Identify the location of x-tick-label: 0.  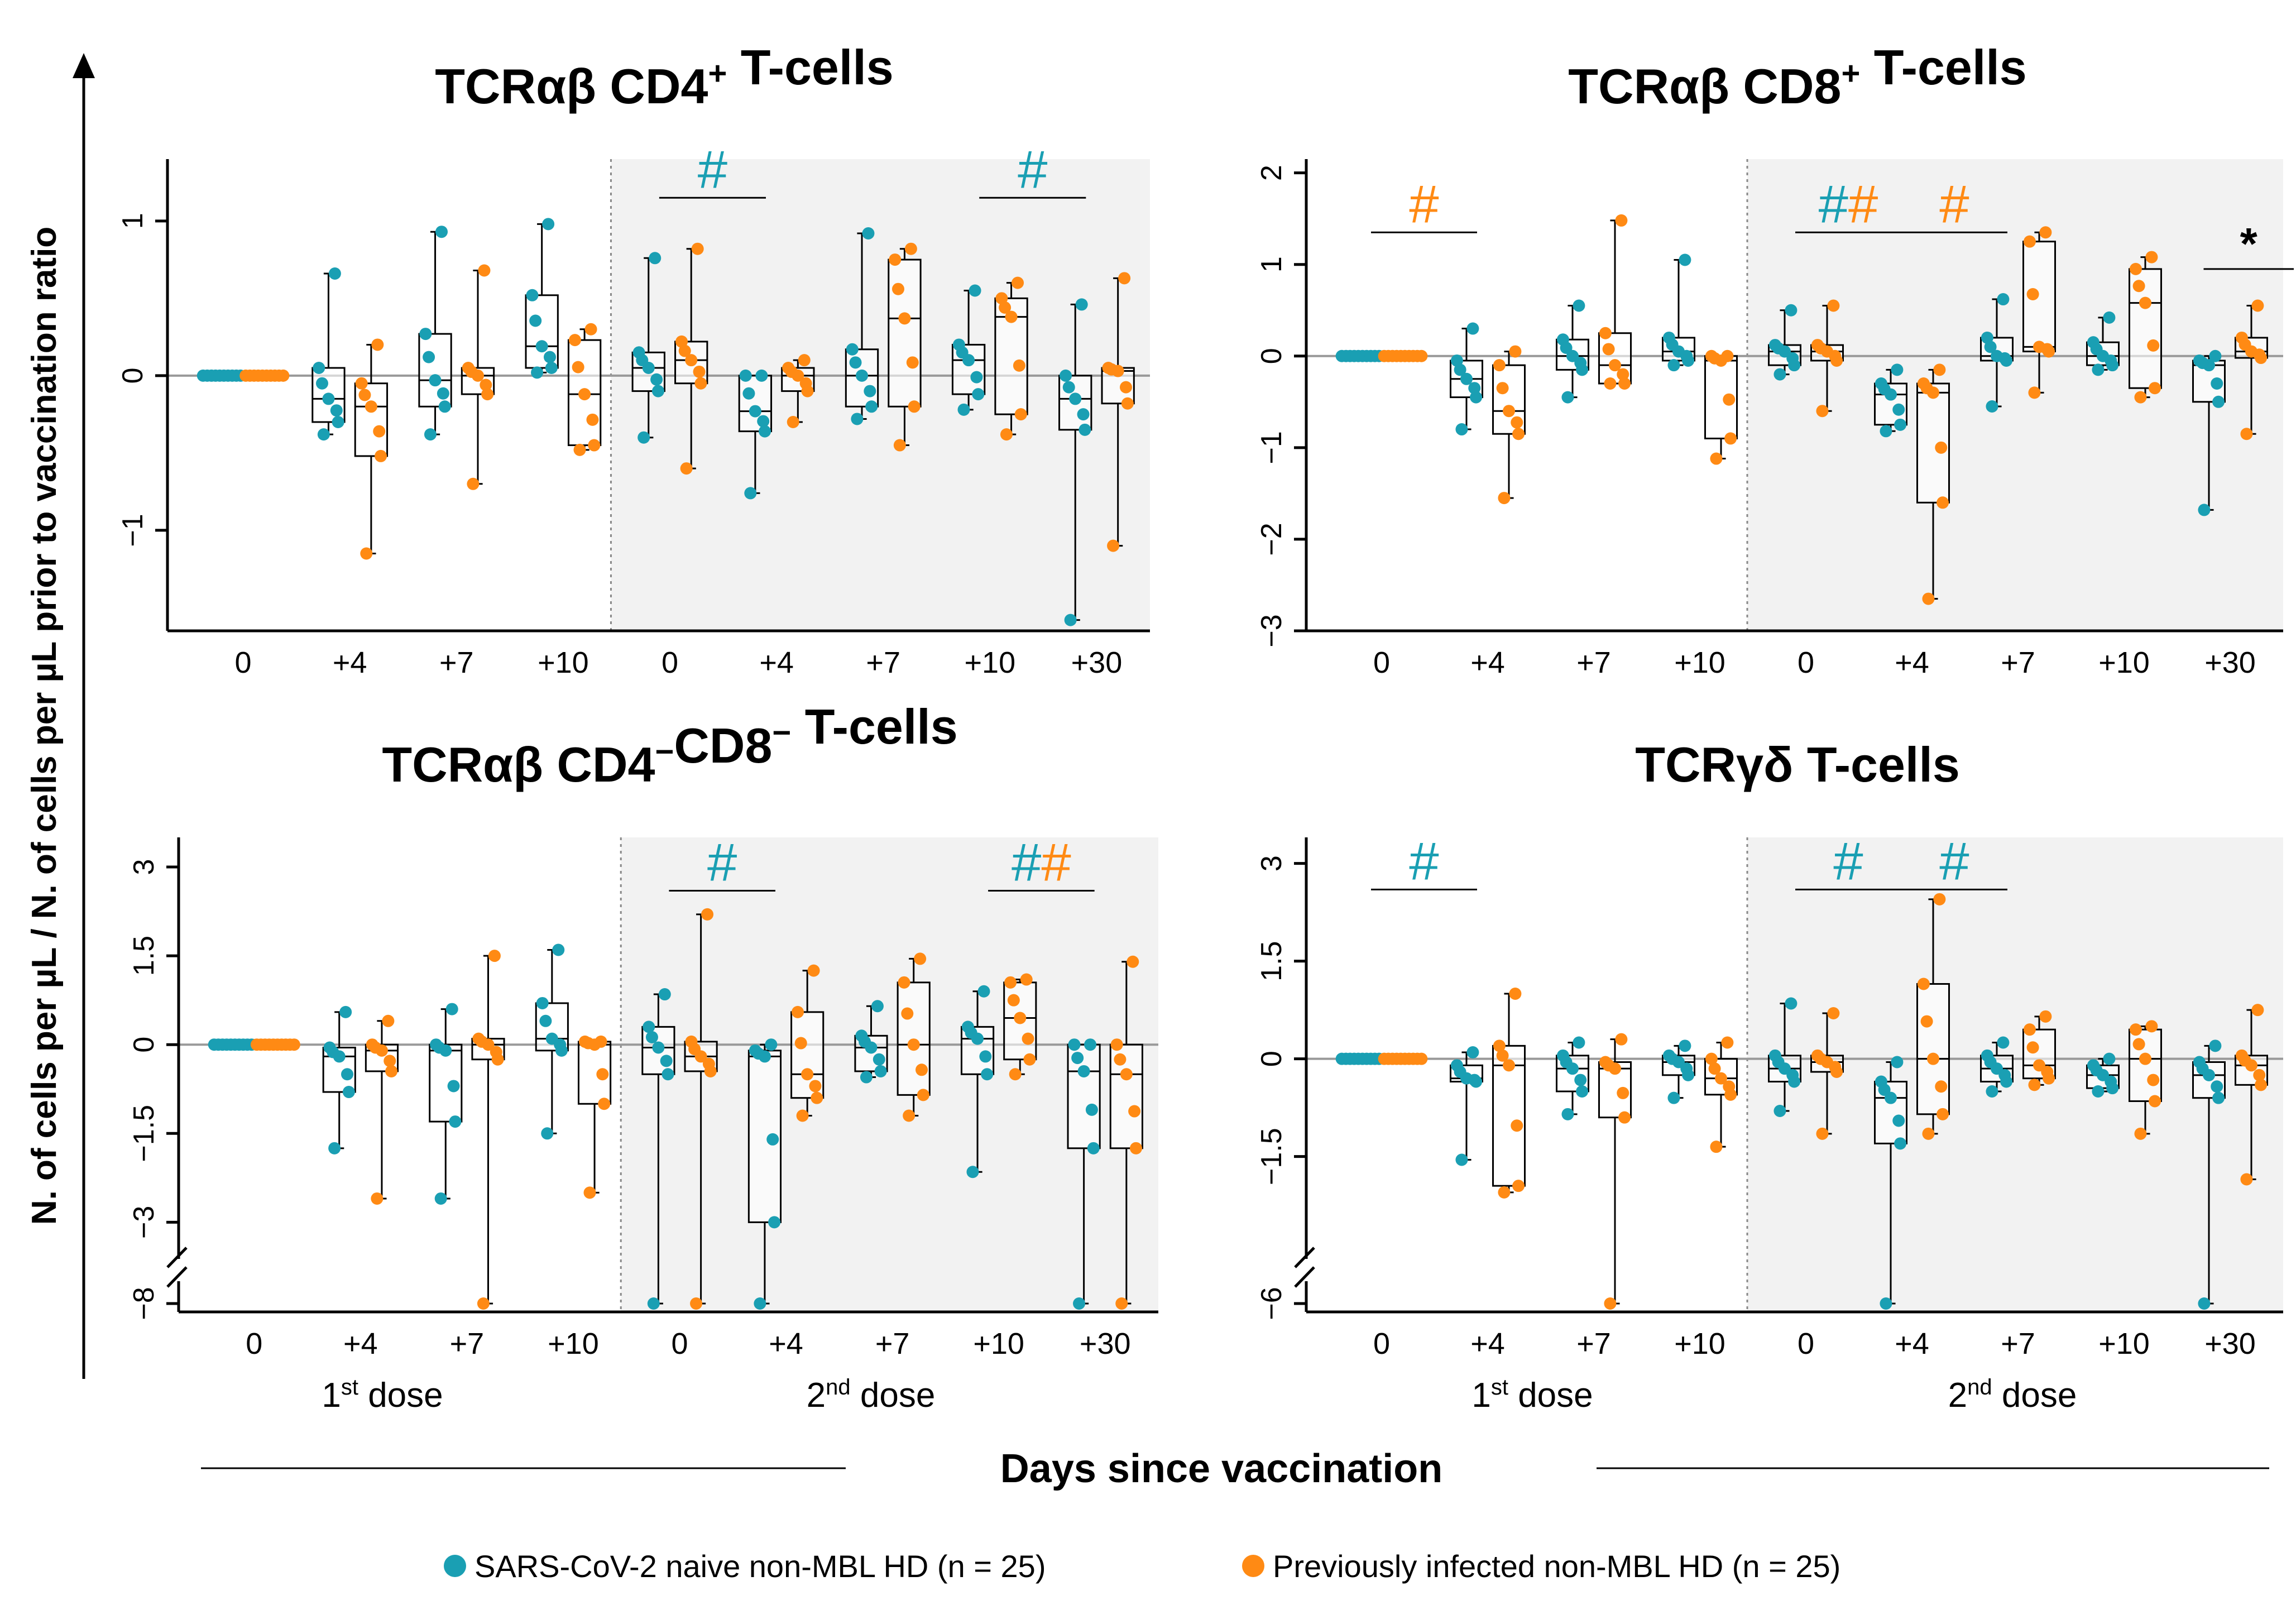
(244, 662).